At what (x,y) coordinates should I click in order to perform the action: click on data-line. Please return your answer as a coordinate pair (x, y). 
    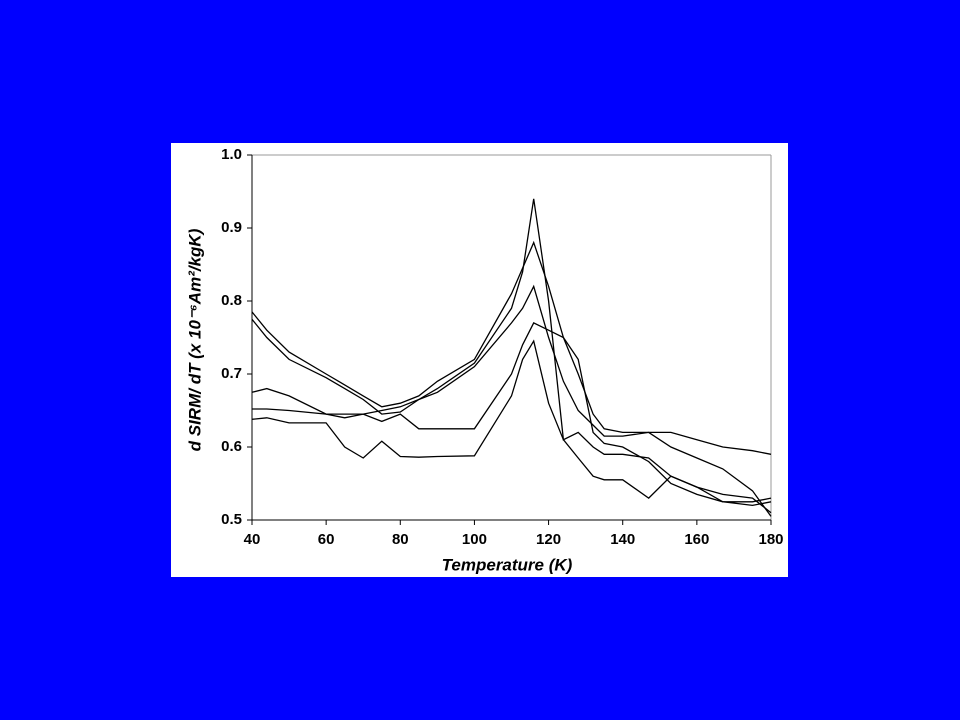
    Looking at the image, I should click on (511, 423).